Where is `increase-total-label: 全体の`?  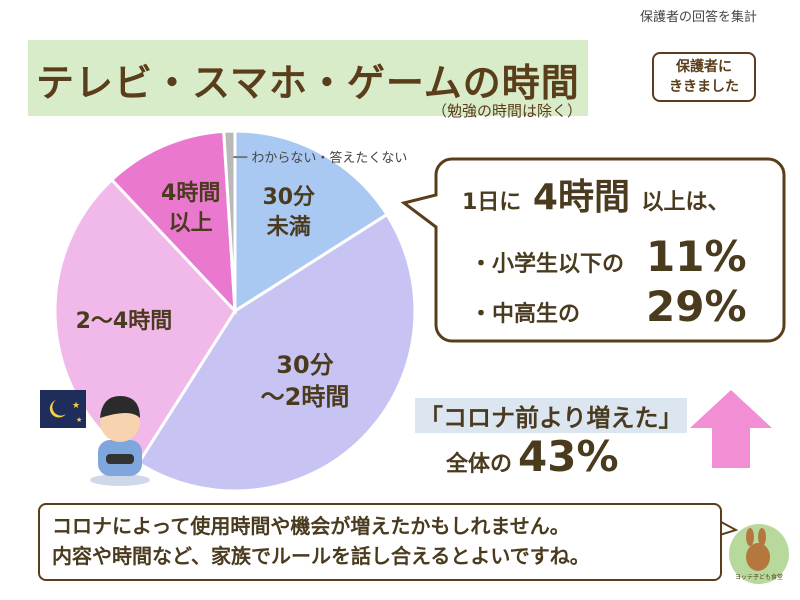
increase-total-label: 全体の is located at coordinates (479, 464).